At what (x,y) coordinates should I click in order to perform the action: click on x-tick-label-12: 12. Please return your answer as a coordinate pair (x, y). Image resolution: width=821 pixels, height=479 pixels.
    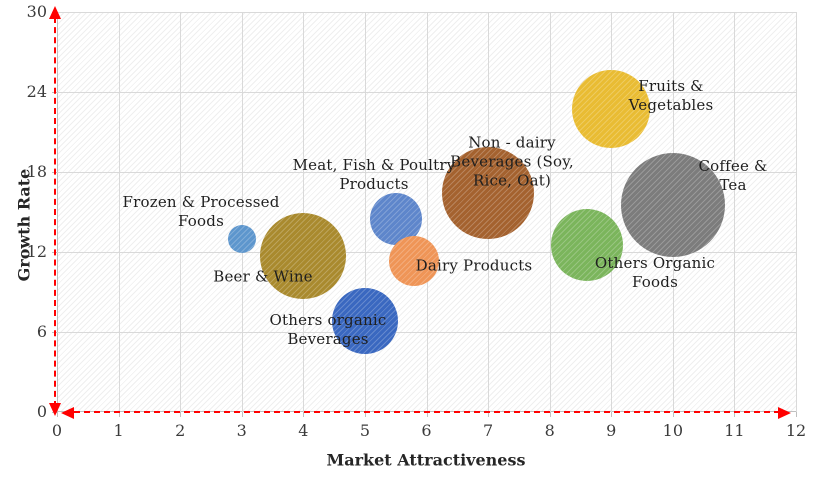
    Looking at the image, I should click on (796, 430).